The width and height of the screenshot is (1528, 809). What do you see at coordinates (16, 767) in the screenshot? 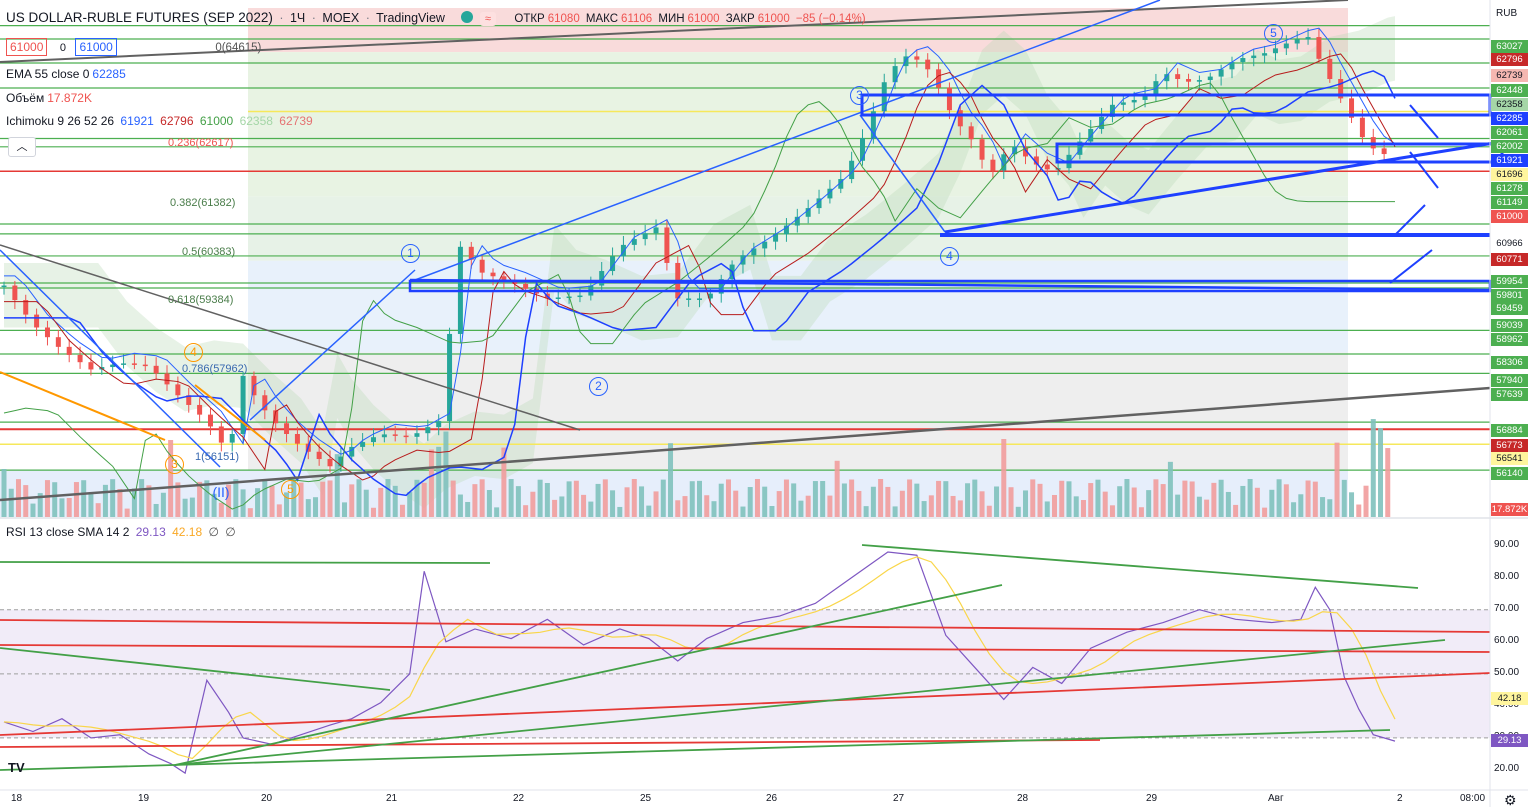
I see `tradingview-logo: TV` at bounding box center [16, 767].